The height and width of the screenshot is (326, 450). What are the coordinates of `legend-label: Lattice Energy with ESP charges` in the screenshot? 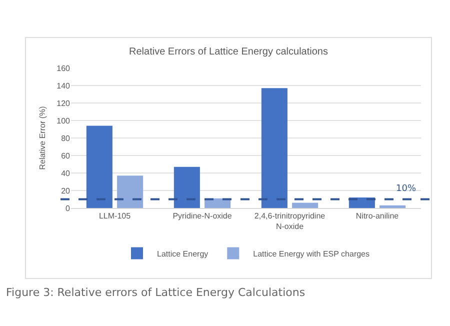 It's located at (311, 253).